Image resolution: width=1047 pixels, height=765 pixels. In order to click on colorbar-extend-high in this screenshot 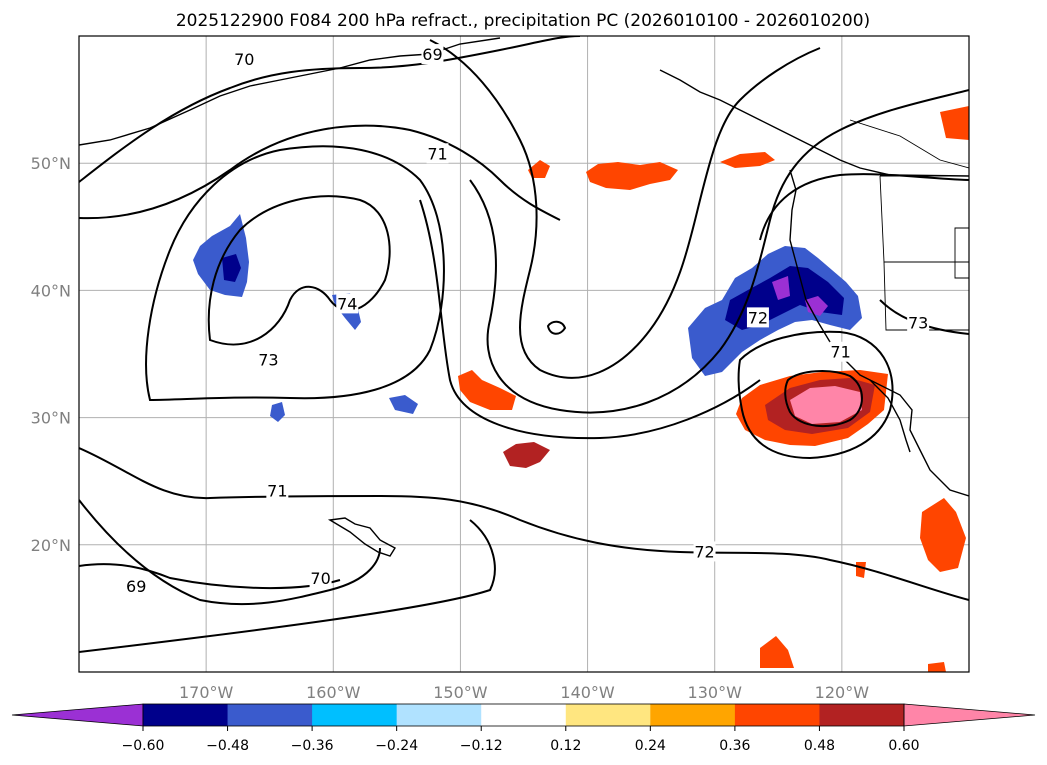, I will do `click(969, 715)`.